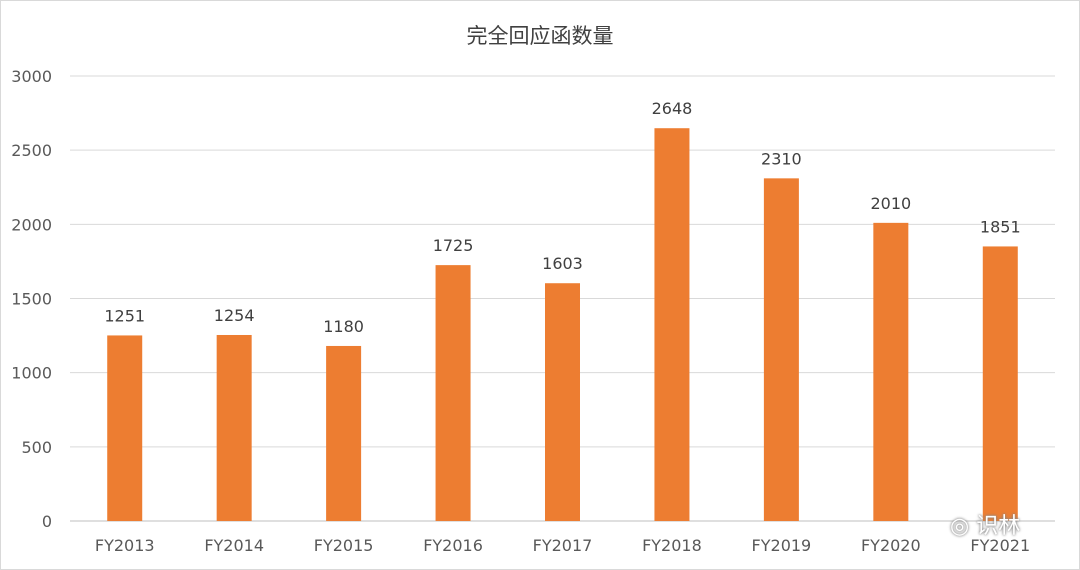 This screenshot has height=570, width=1080. Describe the element at coordinates (563, 545) in the screenshot. I see `x-tick-label: FY2017` at that location.